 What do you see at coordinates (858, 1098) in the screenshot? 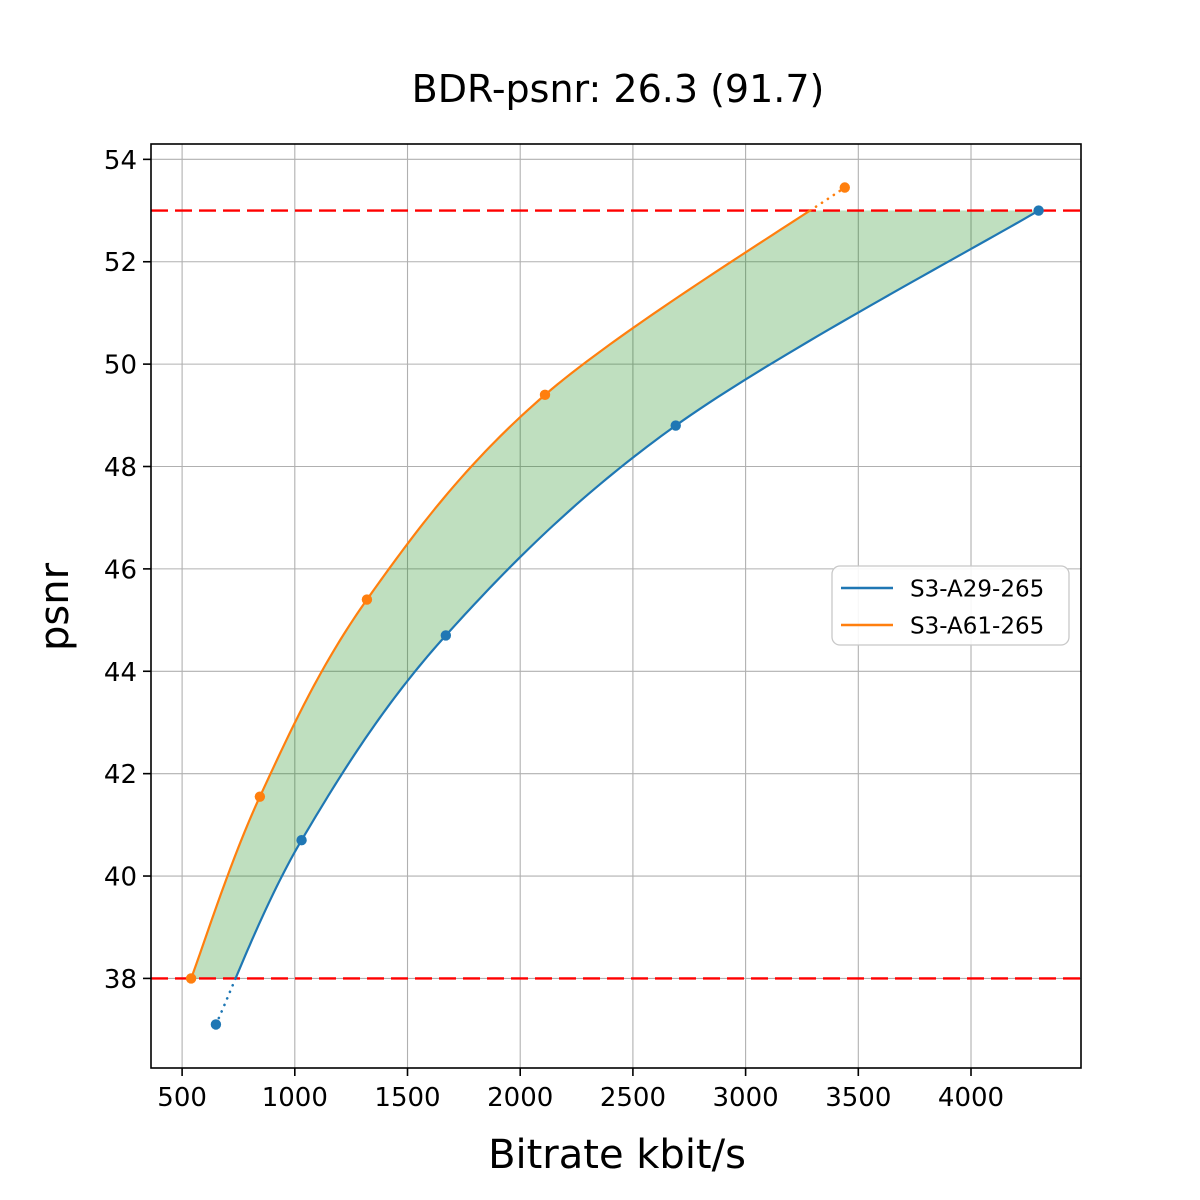
I see `x-tick-label: 3500` at bounding box center [858, 1098].